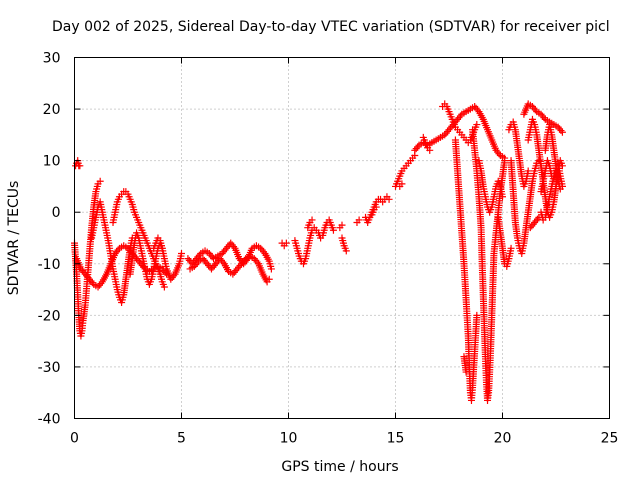 This screenshot has height=480, width=640. What do you see at coordinates (289, 439) in the screenshot?
I see `x-tick-label: 10` at bounding box center [289, 439].